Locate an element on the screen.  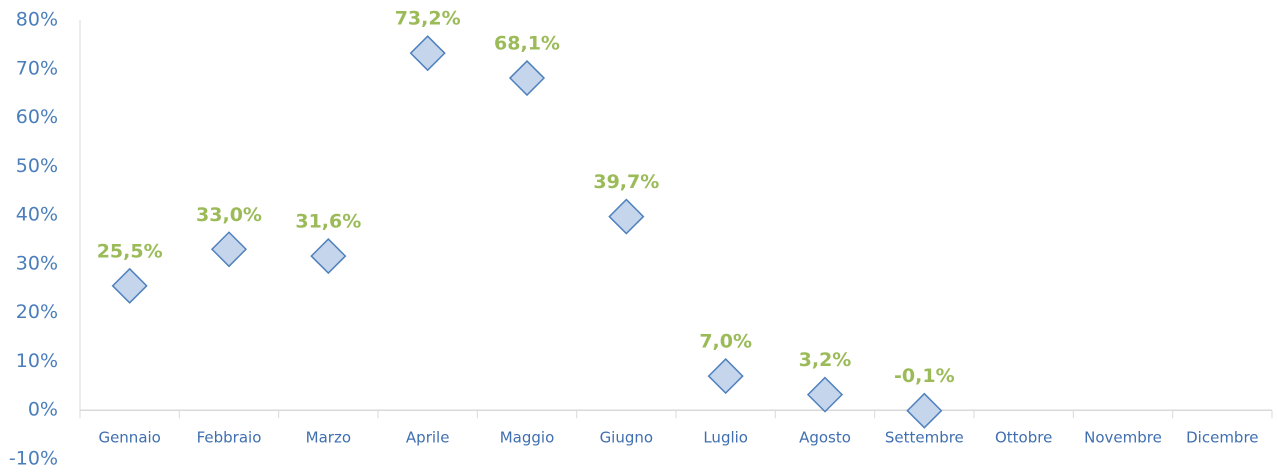
x-tick-label: Ottobre is located at coordinates (1023, 438).